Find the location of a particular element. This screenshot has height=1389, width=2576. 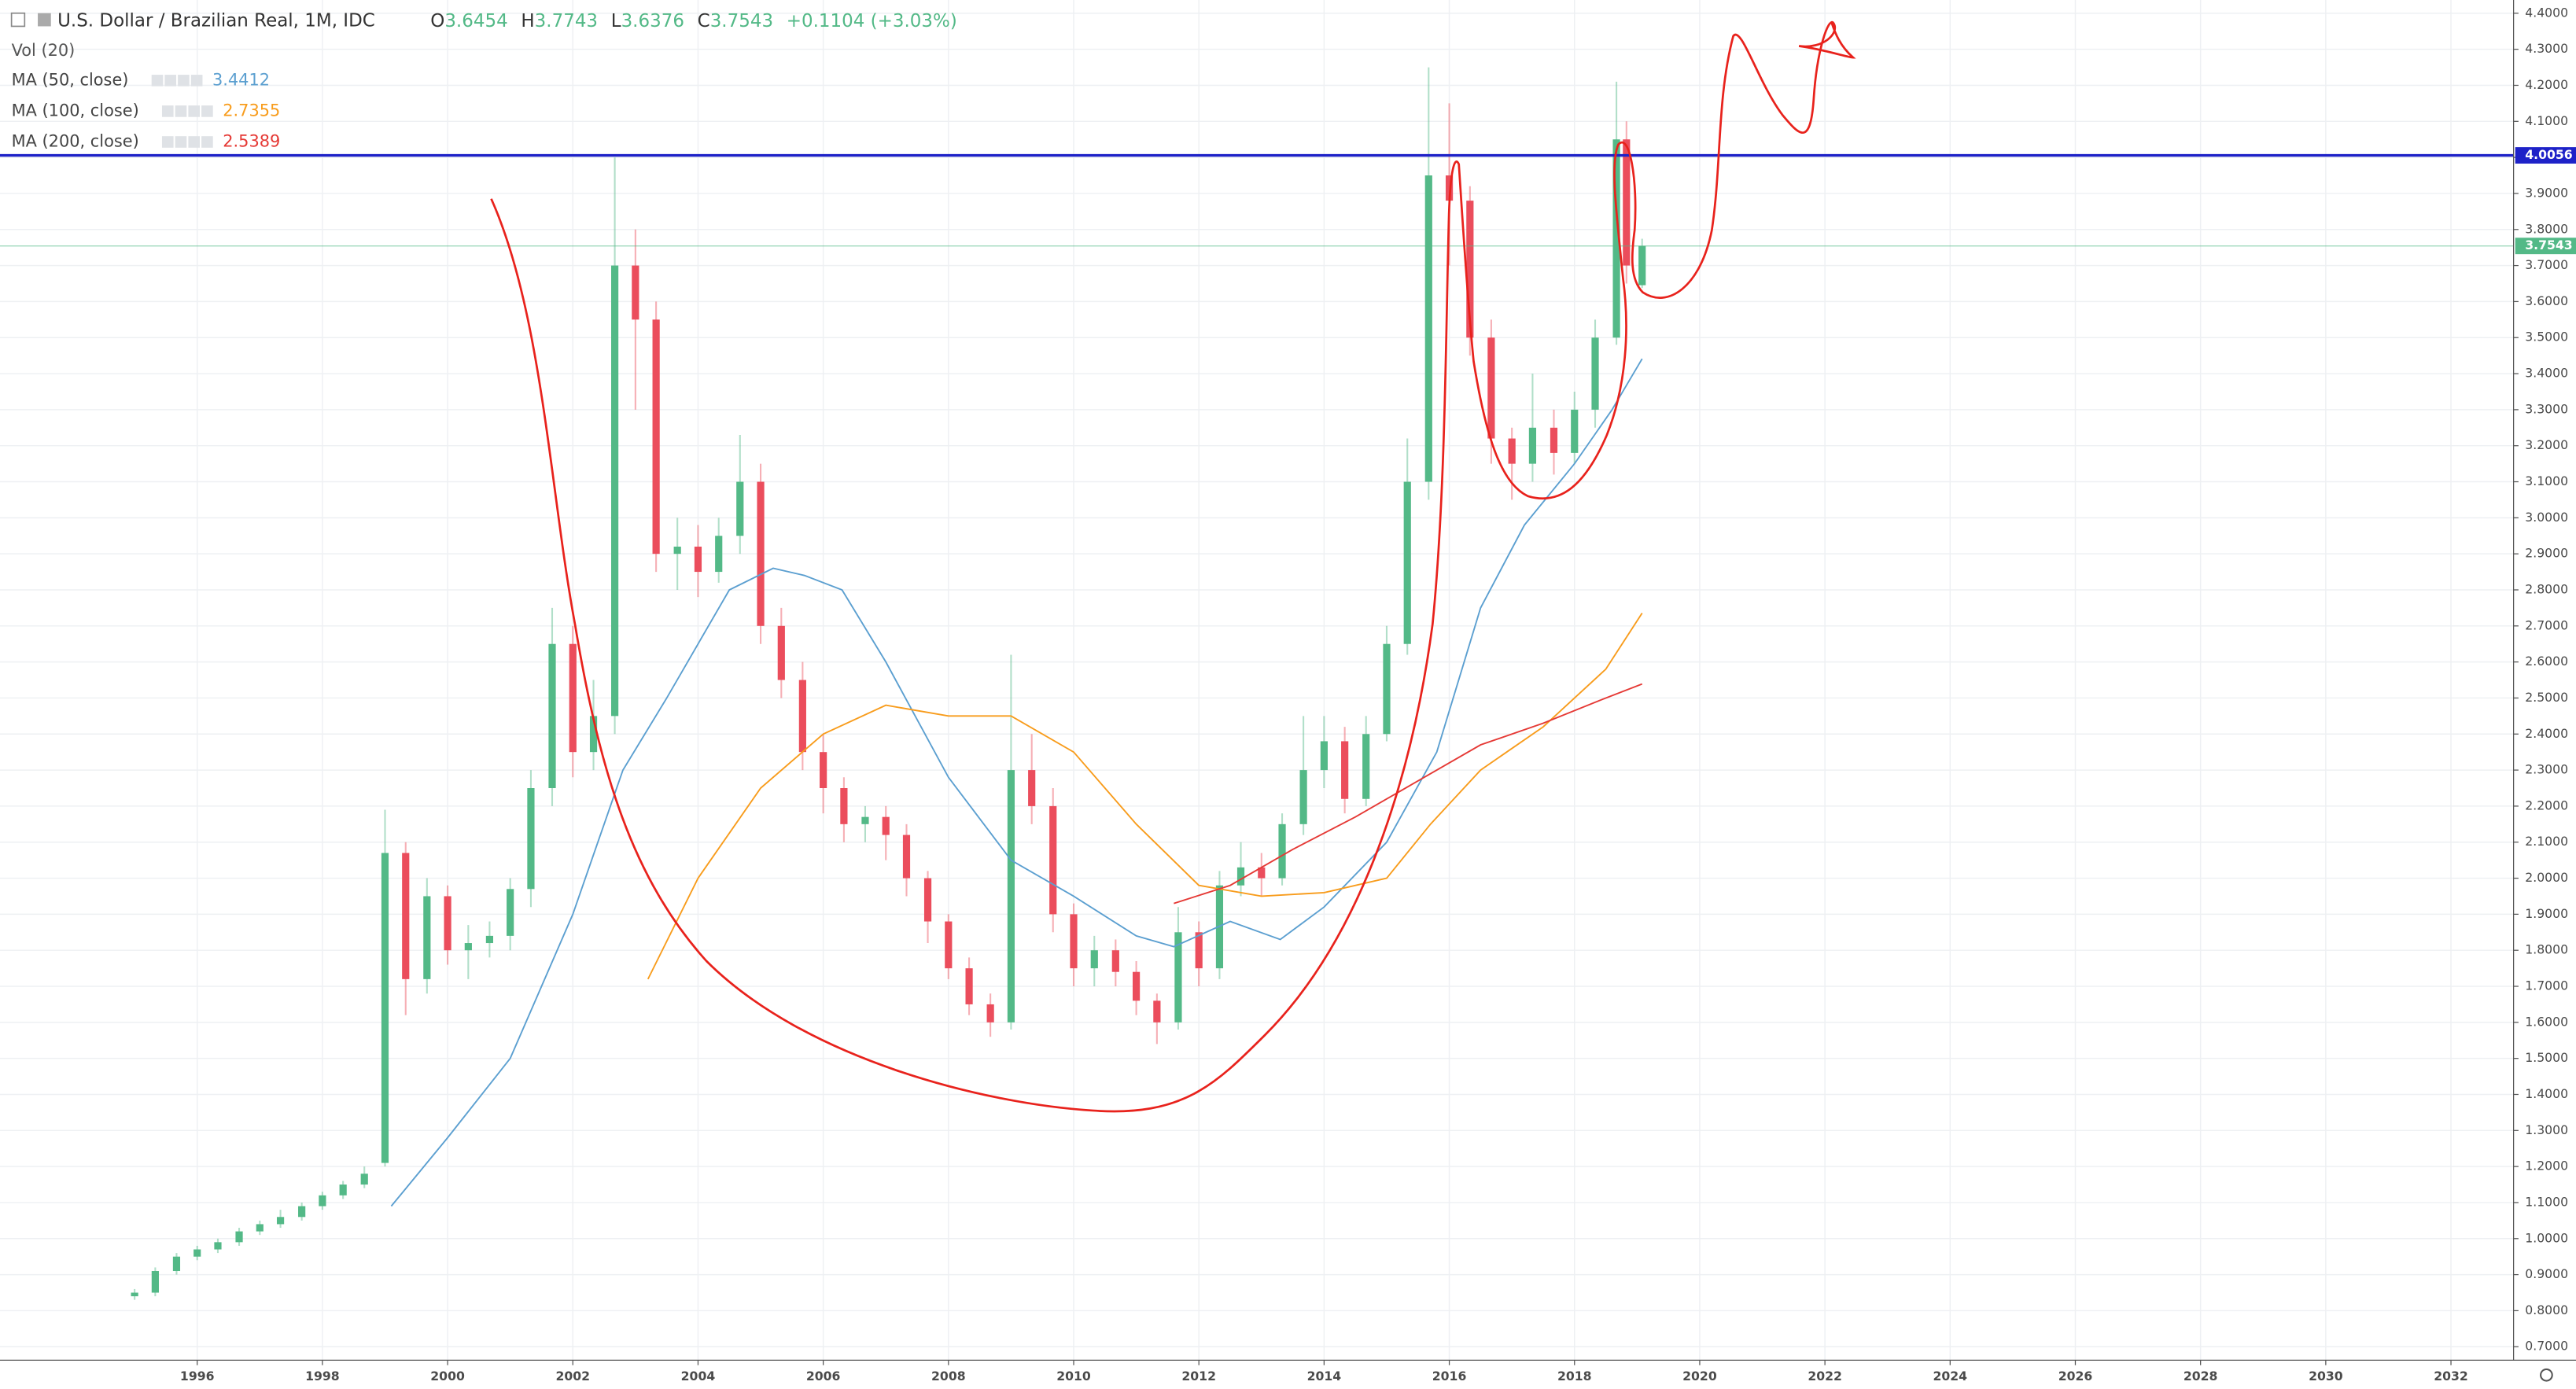

y-tick-label: 1.9000 is located at coordinates (2546, 914).